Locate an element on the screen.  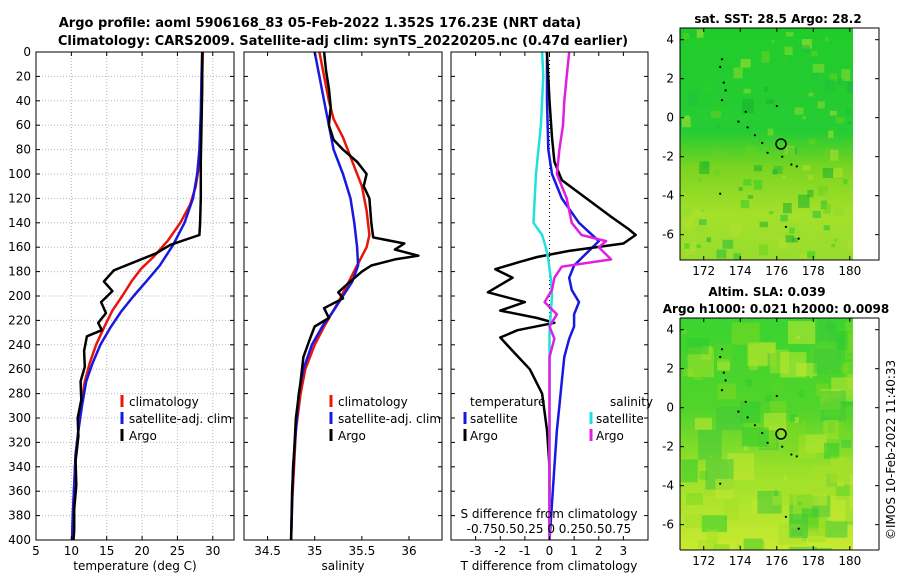
x-tick-label: 0 is located at coordinates (550, 551).